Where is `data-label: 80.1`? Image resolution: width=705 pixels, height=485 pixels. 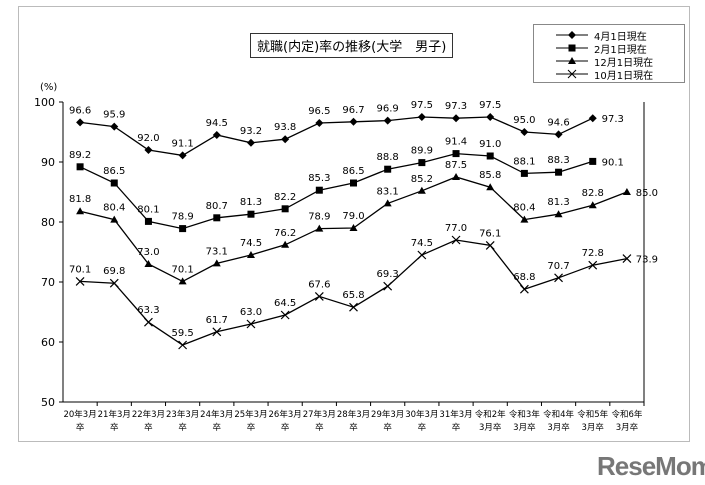
data-label: 80.1 is located at coordinates (148, 209).